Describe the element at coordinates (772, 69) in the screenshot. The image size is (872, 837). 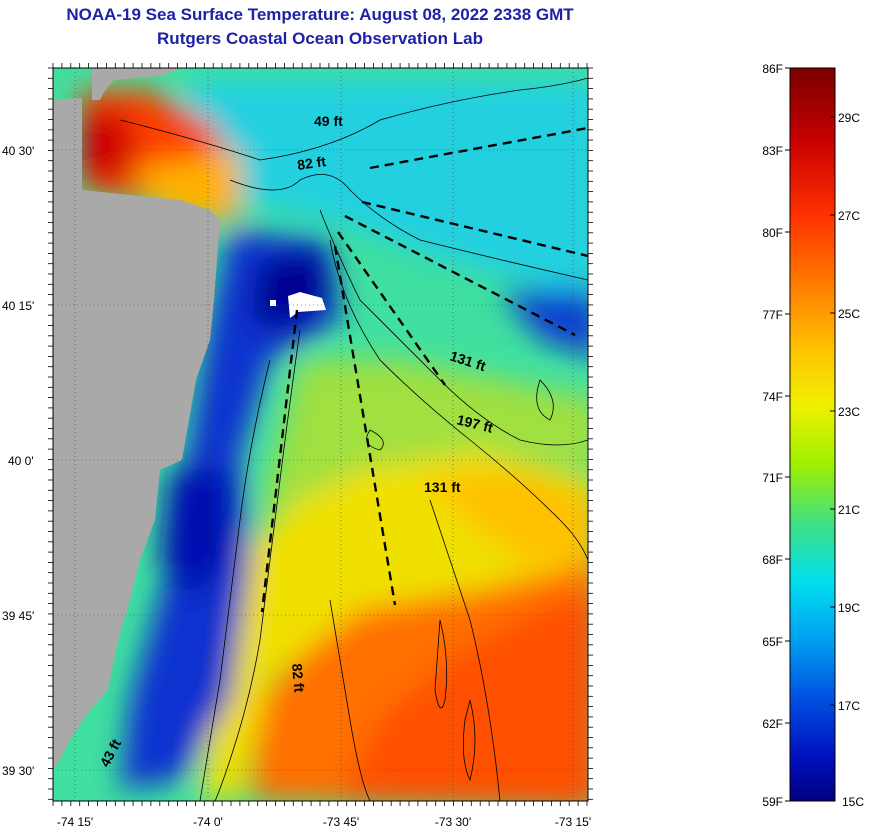
I see `cb-f-86: 86F` at that location.